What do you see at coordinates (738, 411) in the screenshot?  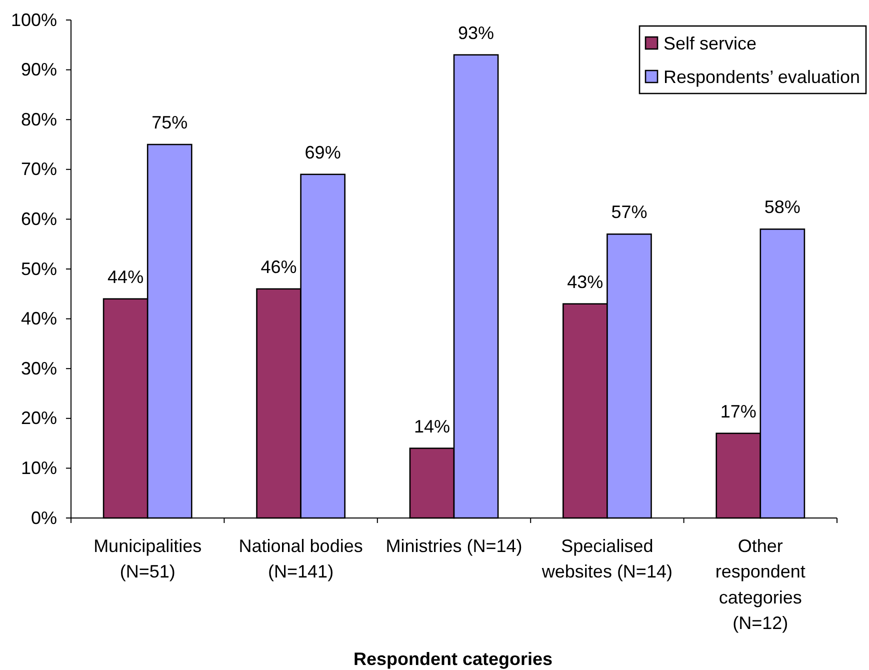 I see `data-label: 17%` at bounding box center [738, 411].